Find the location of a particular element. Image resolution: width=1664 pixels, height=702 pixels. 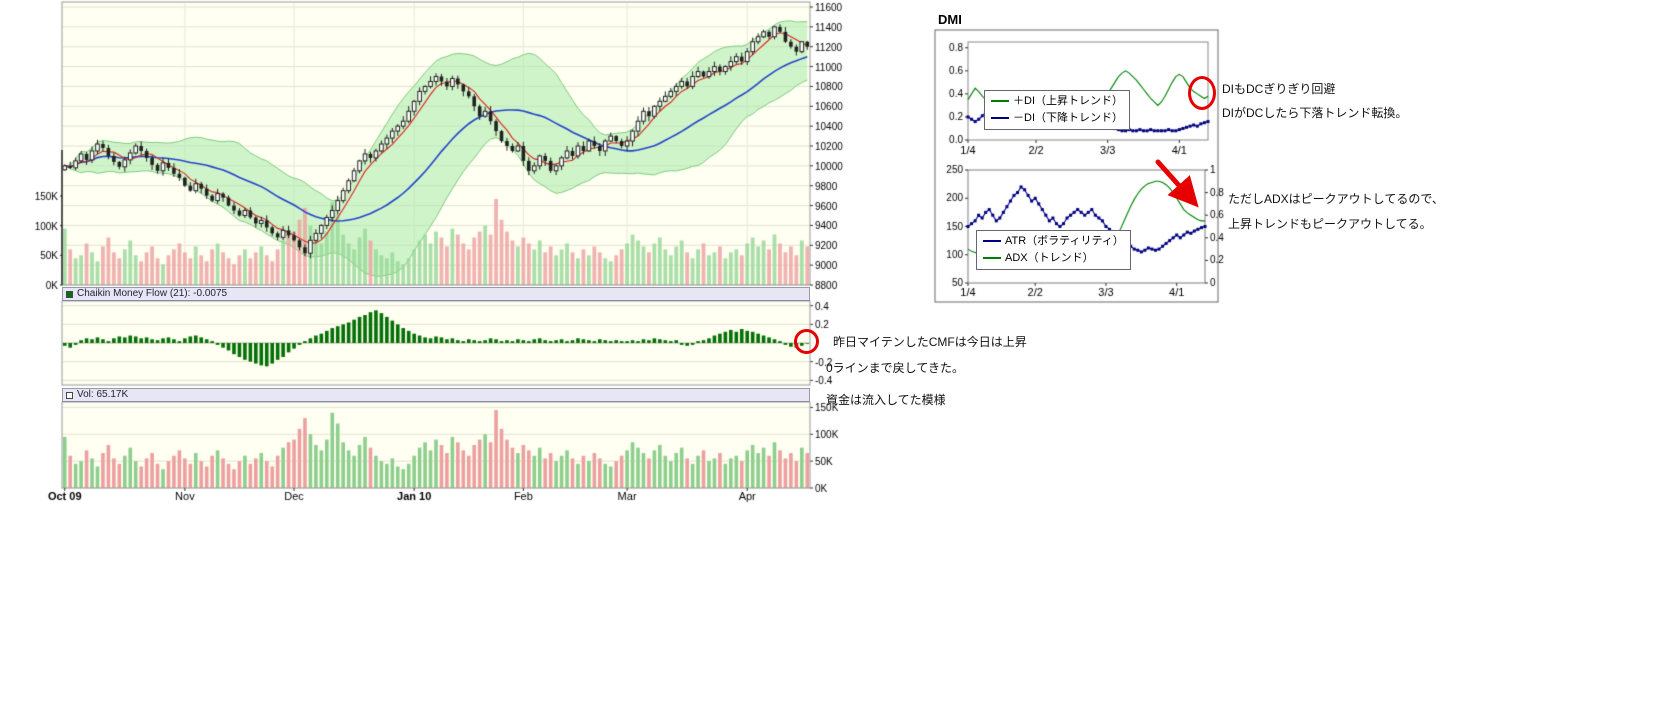

di-legend: ＋DI（上昇トレンド） －DI（下降トレンド） is located at coordinates (1057, 110).